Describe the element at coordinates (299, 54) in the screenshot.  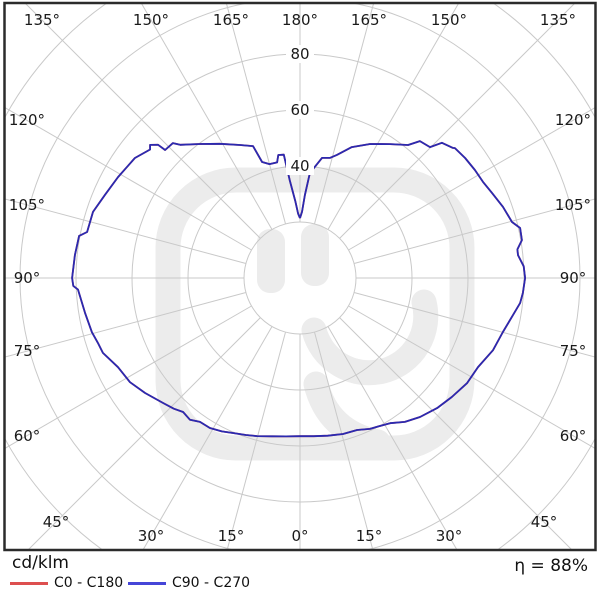
I see `ring-label: 80` at that location.